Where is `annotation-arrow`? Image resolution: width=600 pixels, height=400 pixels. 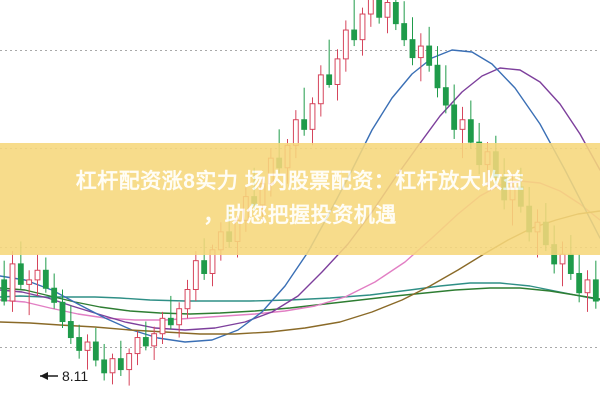
annotation-arrow is located at coordinates (44, 376).